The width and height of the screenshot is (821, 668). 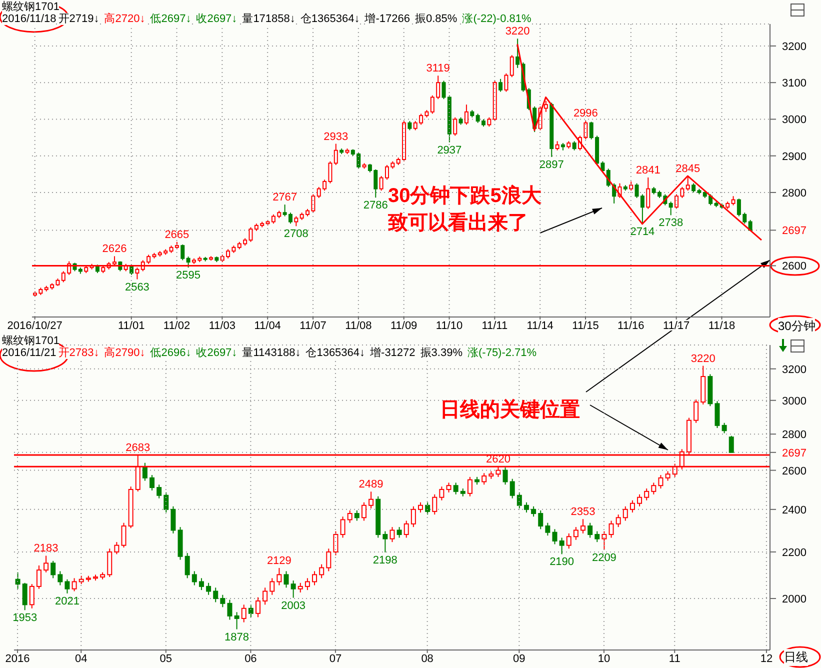 What do you see at coordinates (171, 19) in the screenshot?
I see `annotation: 低2697↓` at bounding box center [171, 19].